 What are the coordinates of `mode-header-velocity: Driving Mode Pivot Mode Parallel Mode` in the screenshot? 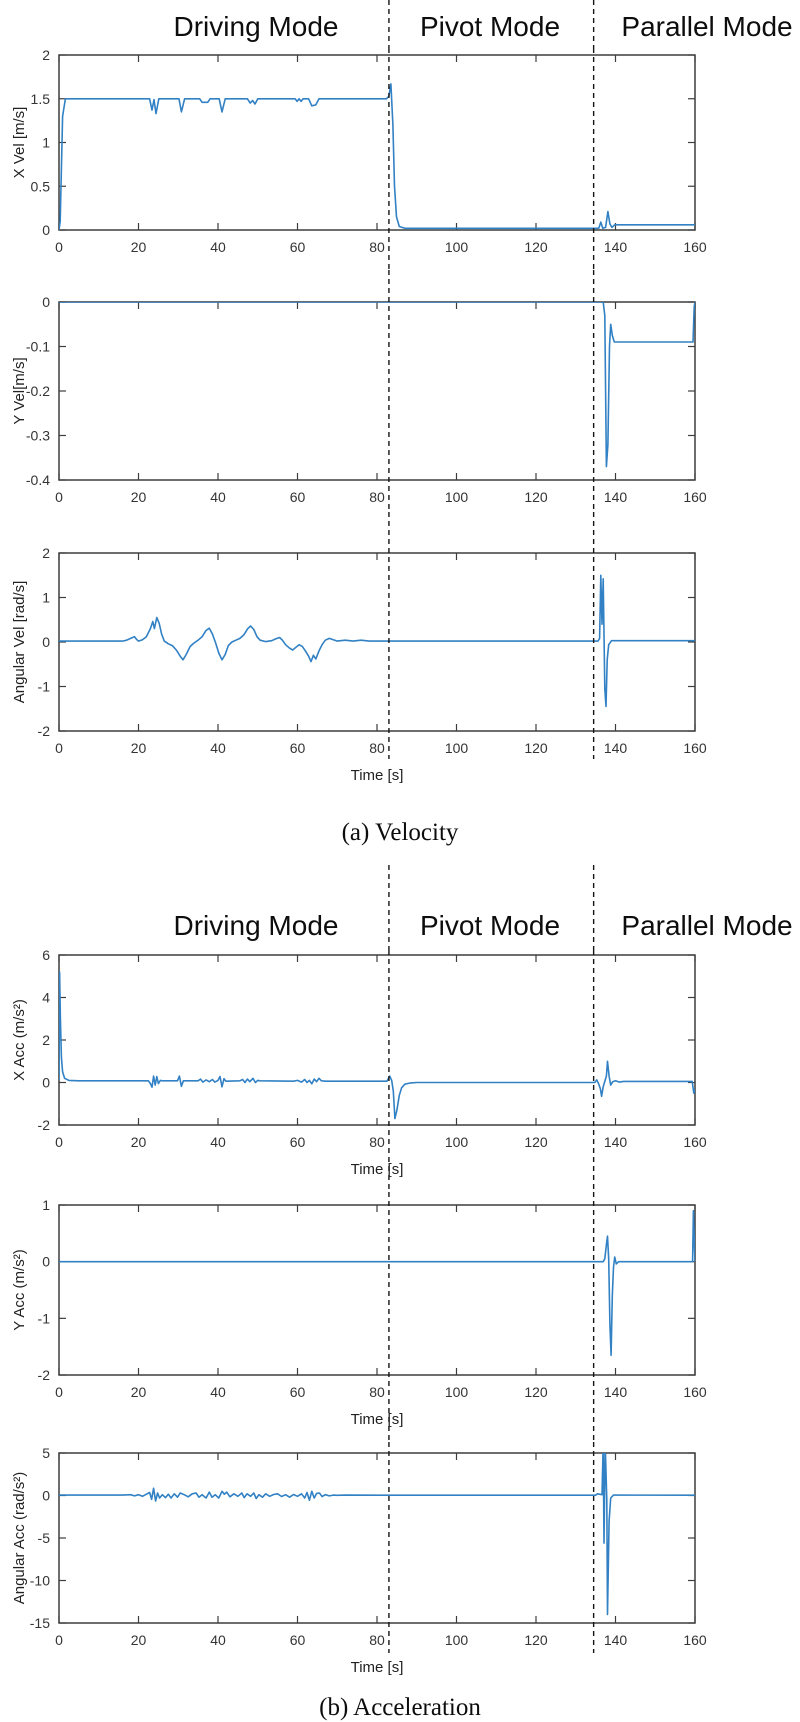 It's located at (400, 24).